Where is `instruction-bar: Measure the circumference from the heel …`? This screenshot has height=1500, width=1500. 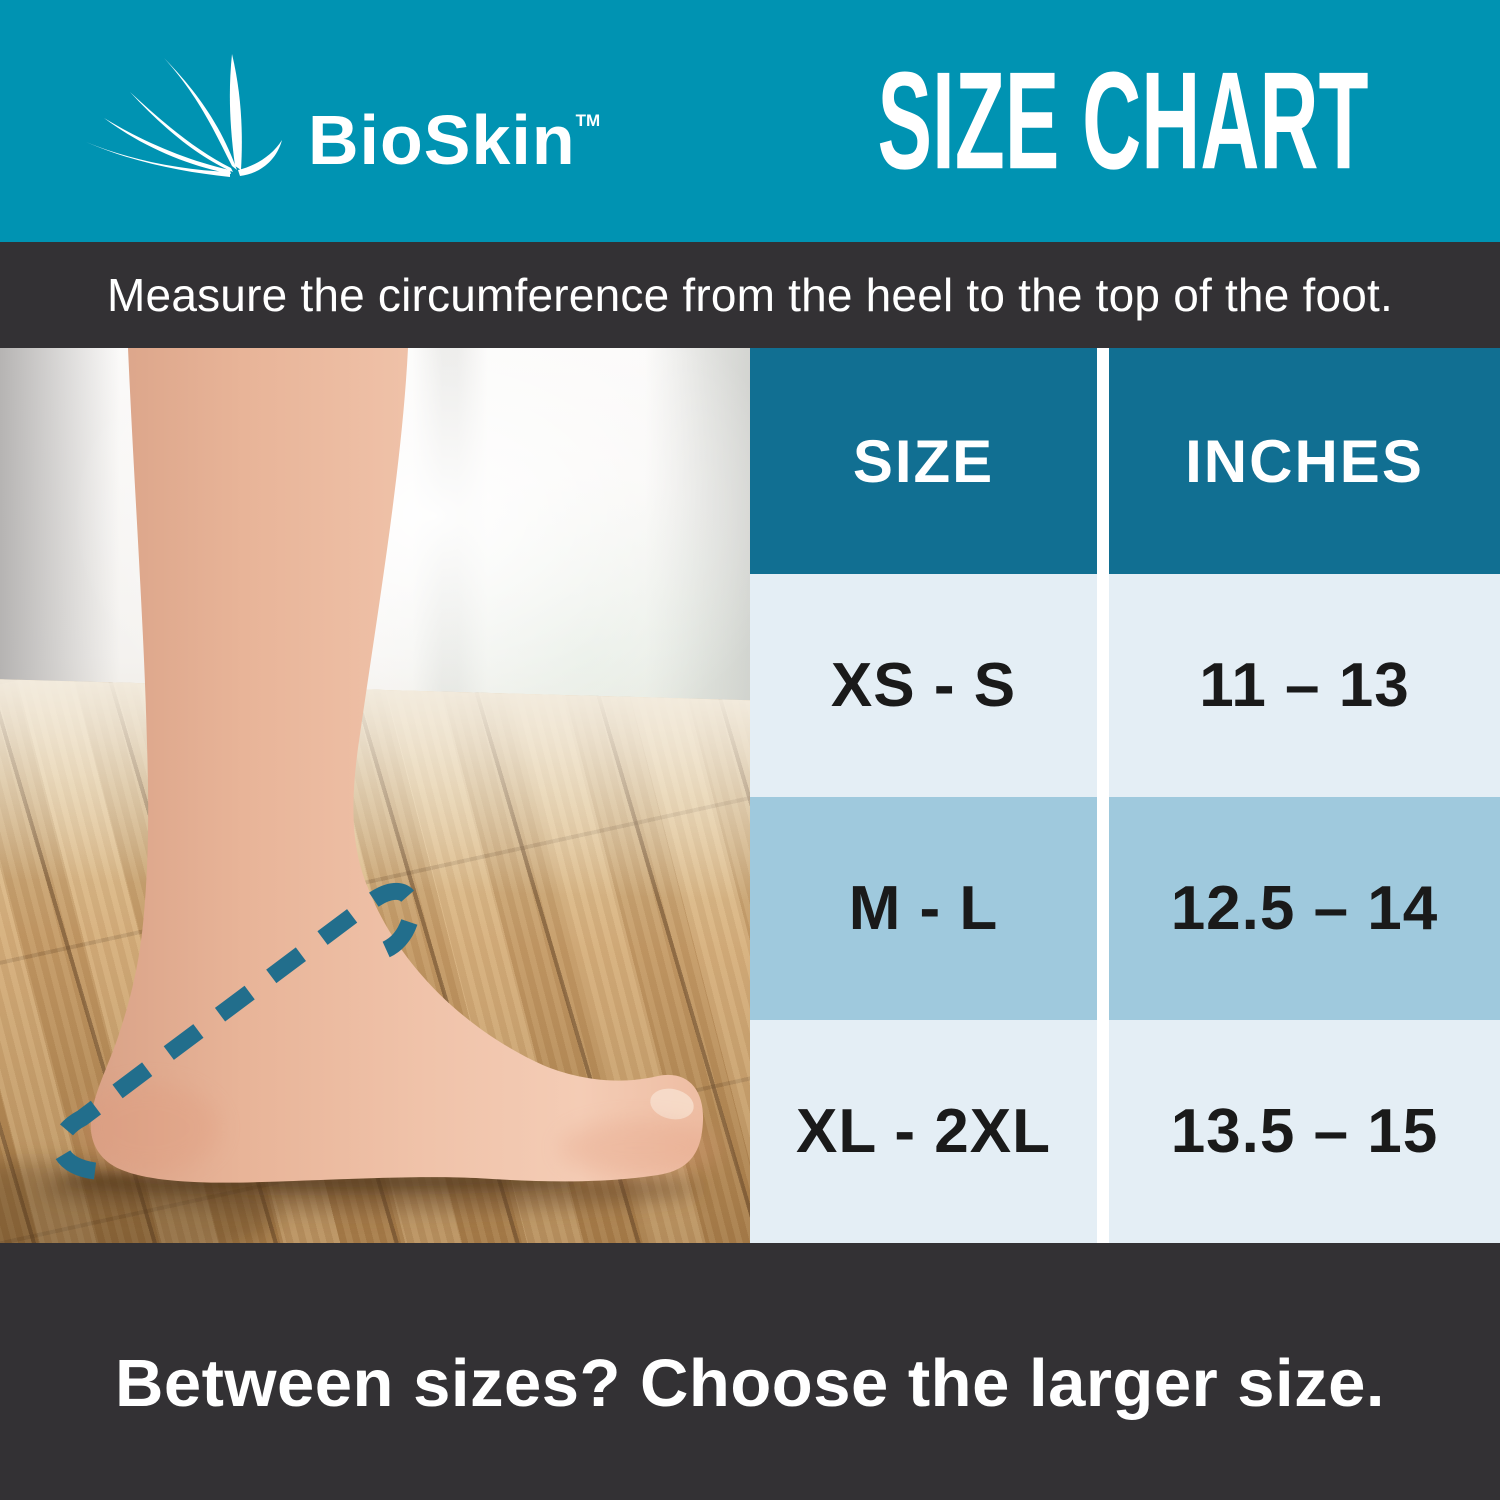 instruction-bar: Measure the circumference from the heel … is located at coordinates (750, 295).